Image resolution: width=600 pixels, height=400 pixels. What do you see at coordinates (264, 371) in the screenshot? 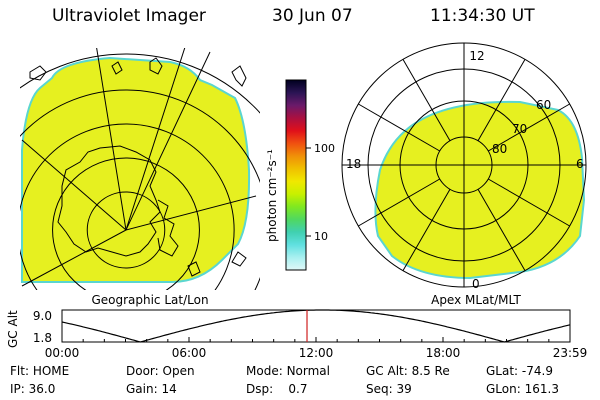
I see `mode-label: Mode:` at bounding box center [264, 371].